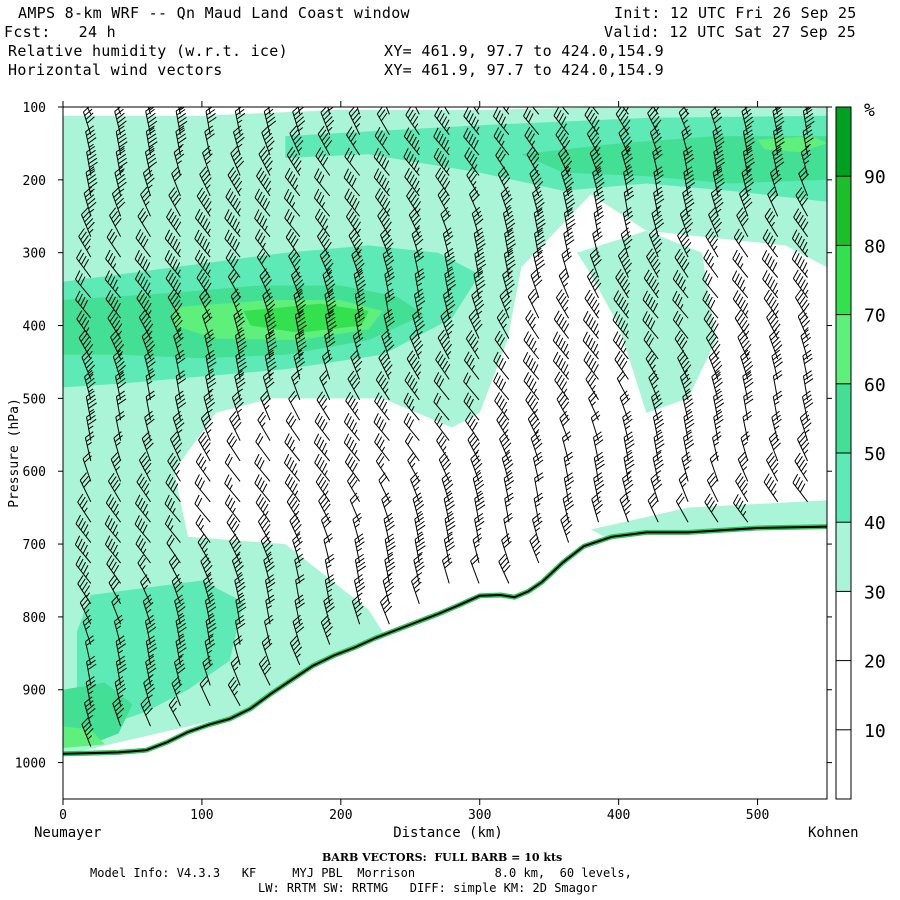  What do you see at coordinates (875, 316) in the screenshot?
I see `colorbar-tick-label: 70` at bounding box center [875, 316].